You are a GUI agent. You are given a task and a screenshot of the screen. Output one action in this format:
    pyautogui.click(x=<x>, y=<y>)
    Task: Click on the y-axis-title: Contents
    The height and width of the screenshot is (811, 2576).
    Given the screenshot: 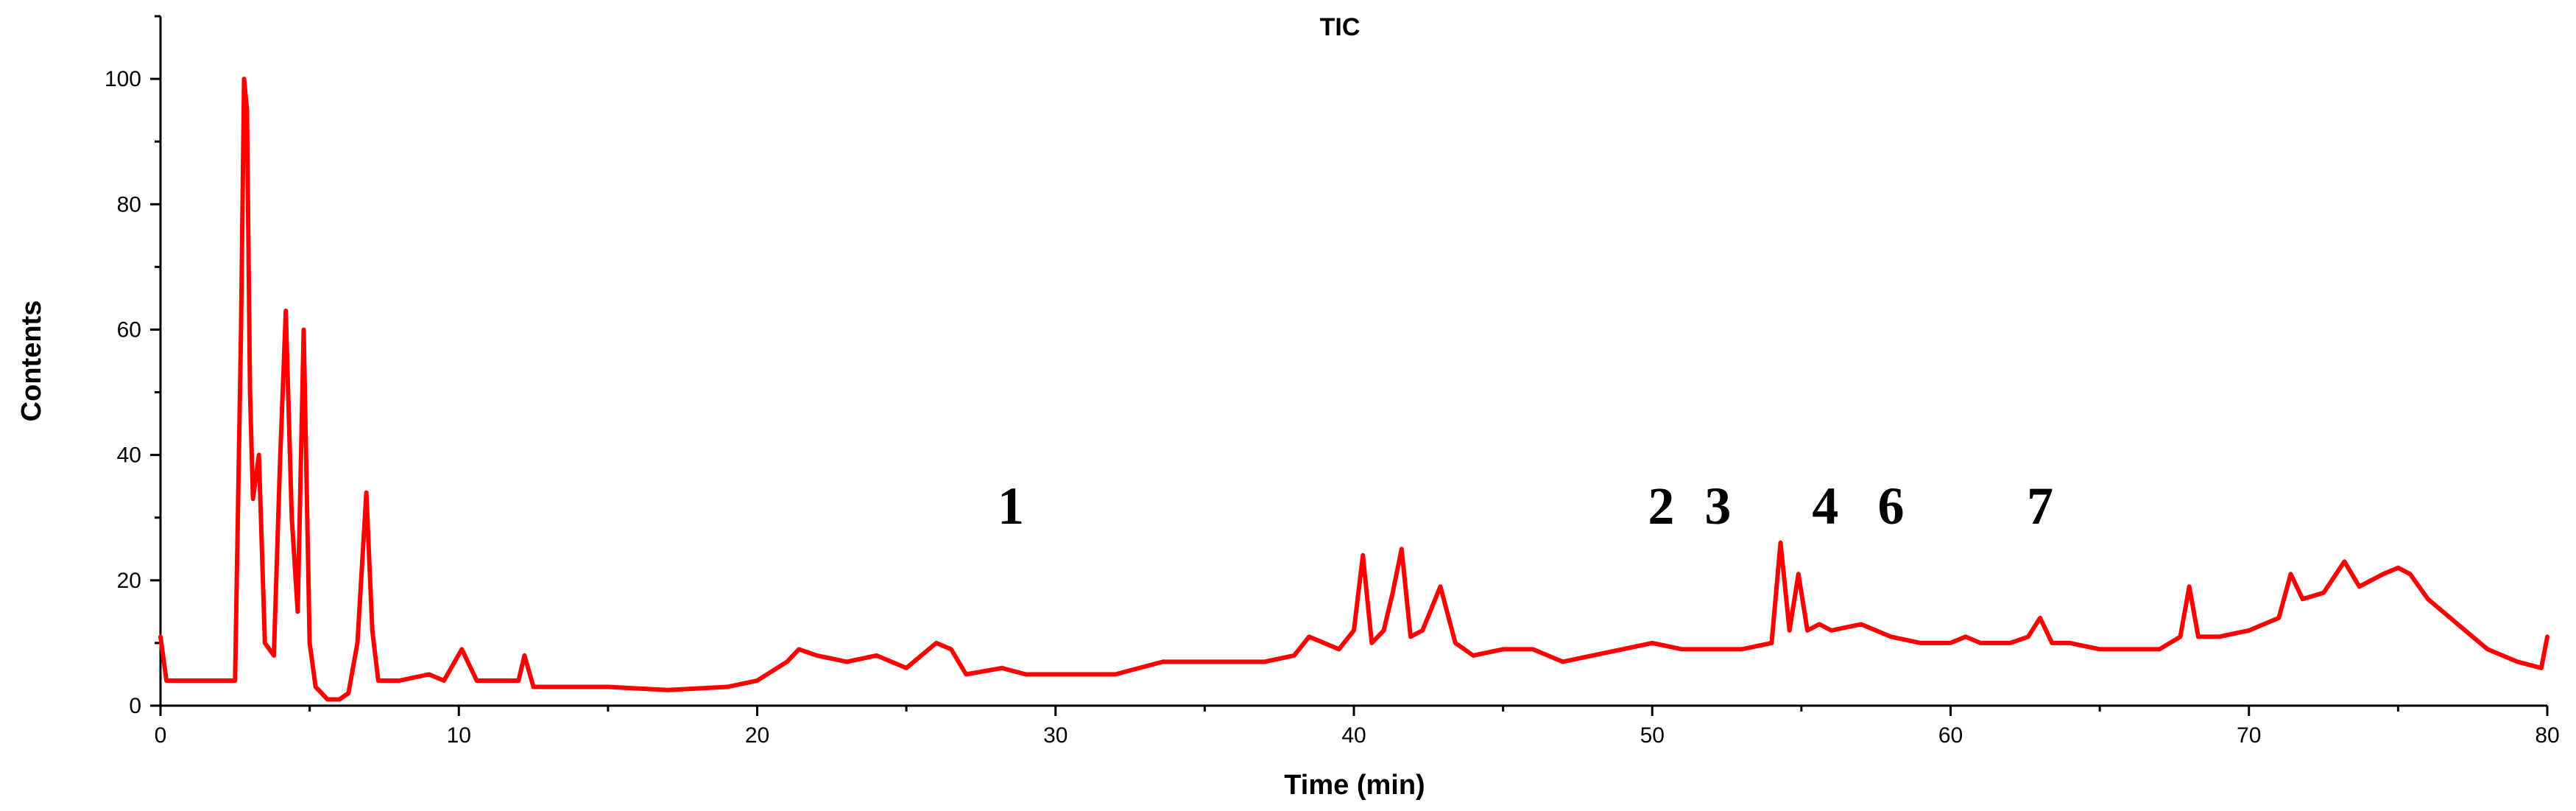 What is the action you would take?
    pyautogui.click(x=31, y=361)
    